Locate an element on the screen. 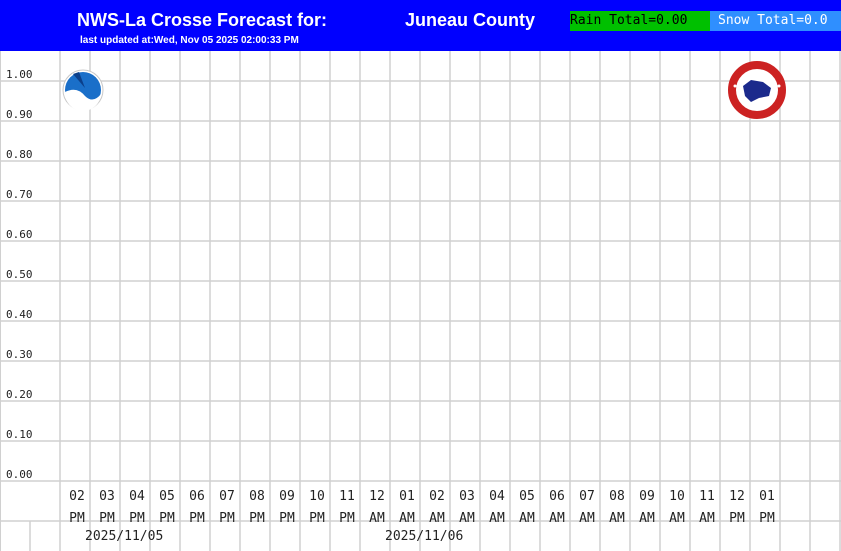 The image size is (841, 551). y-tick-label: 0.10 is located at coordinates (19, 434).